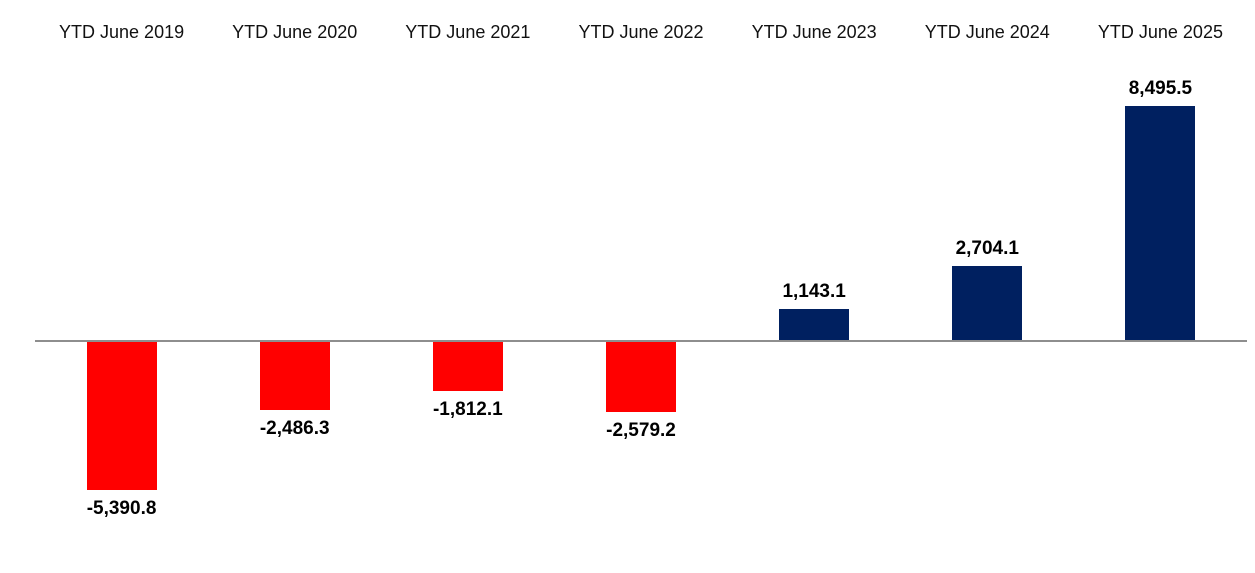 Image resolution: width=1255 pixels, height=573 pixels. I want to click on value-label: 8,495.5, so click(1160, 88).